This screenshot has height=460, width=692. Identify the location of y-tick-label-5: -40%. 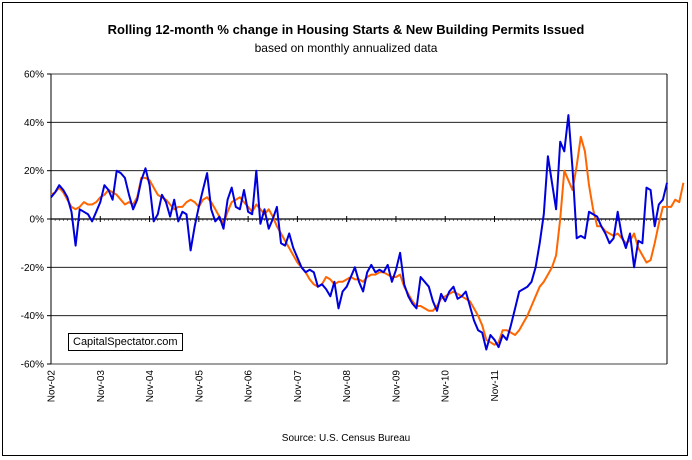
(32, 316).